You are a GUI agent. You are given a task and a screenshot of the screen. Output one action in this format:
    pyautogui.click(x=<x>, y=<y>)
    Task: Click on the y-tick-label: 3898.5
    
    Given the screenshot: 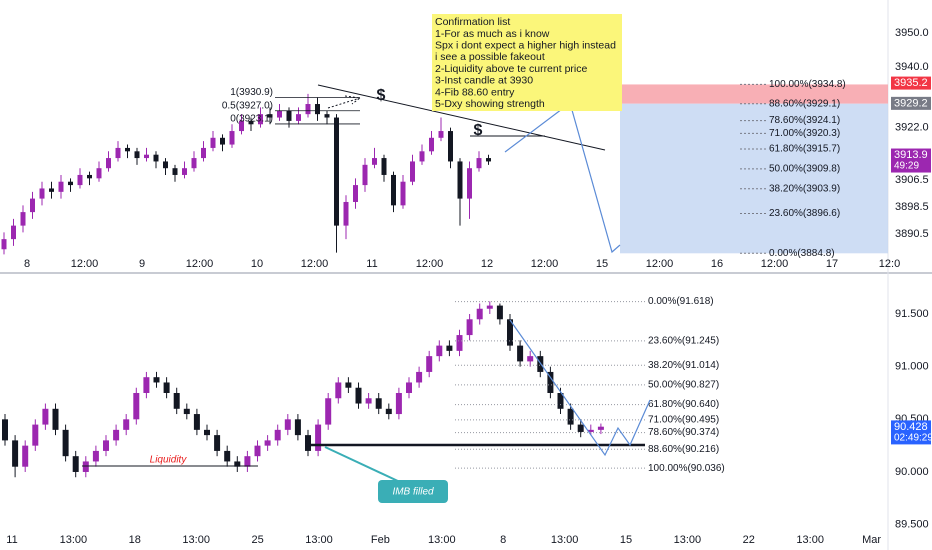 What is the action you would take?
    pyautogui.click(x=912, y=207)
    